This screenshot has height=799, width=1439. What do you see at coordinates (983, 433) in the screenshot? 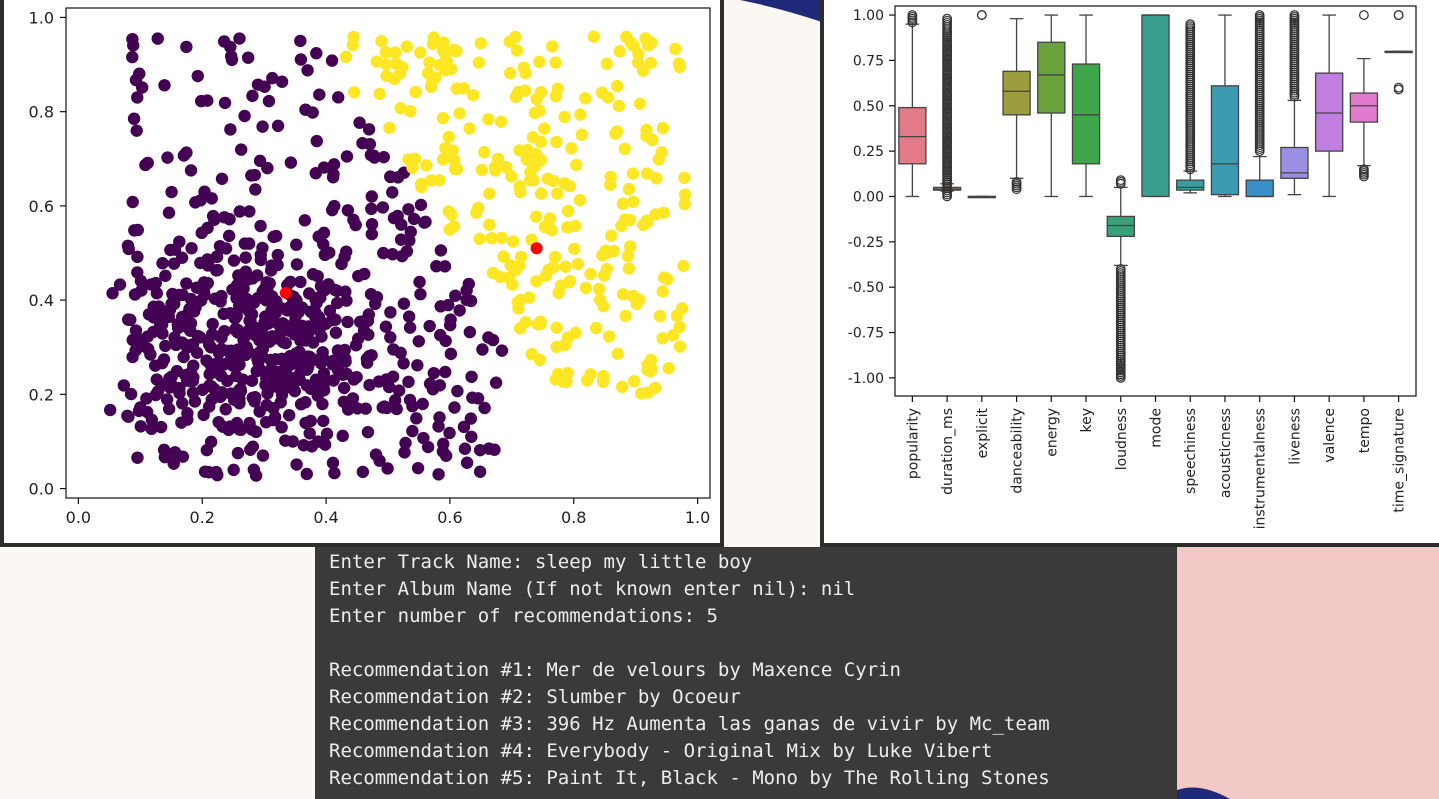
I see `x-tick-label: explicit` at bounding box center [983, 433].